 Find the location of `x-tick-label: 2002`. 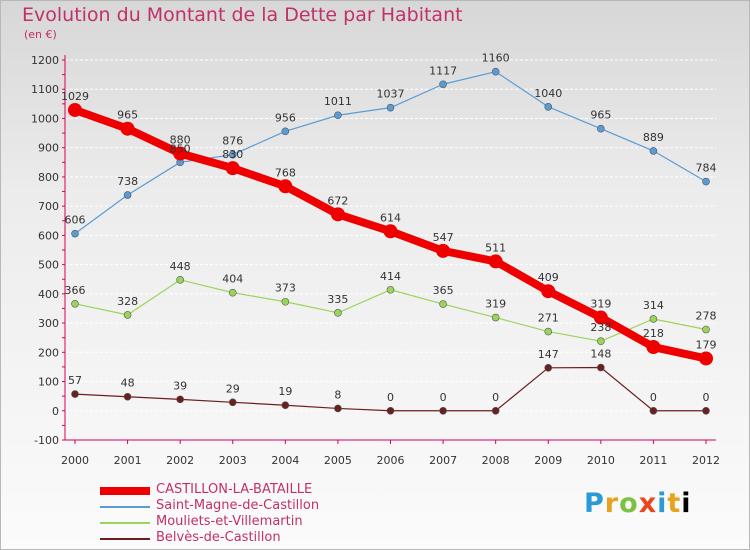

x-tick-label: 2002 is located at coordinates (180, 460).